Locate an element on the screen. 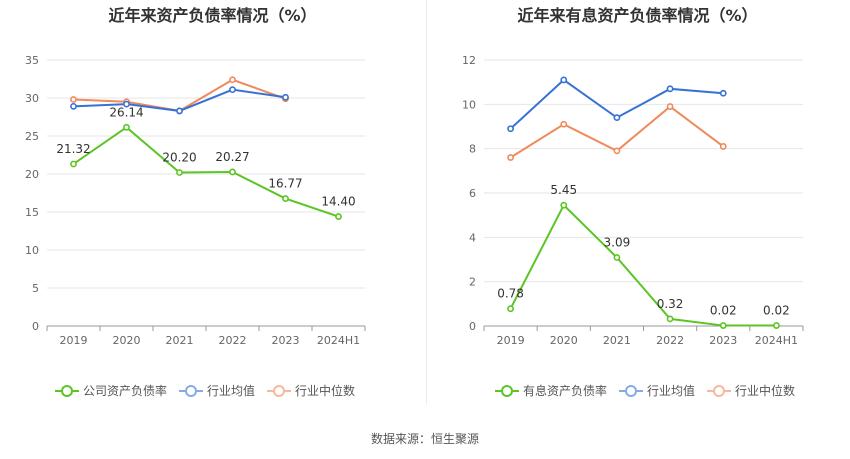  data-label: 14.40 is located at coordinates (338, 202).